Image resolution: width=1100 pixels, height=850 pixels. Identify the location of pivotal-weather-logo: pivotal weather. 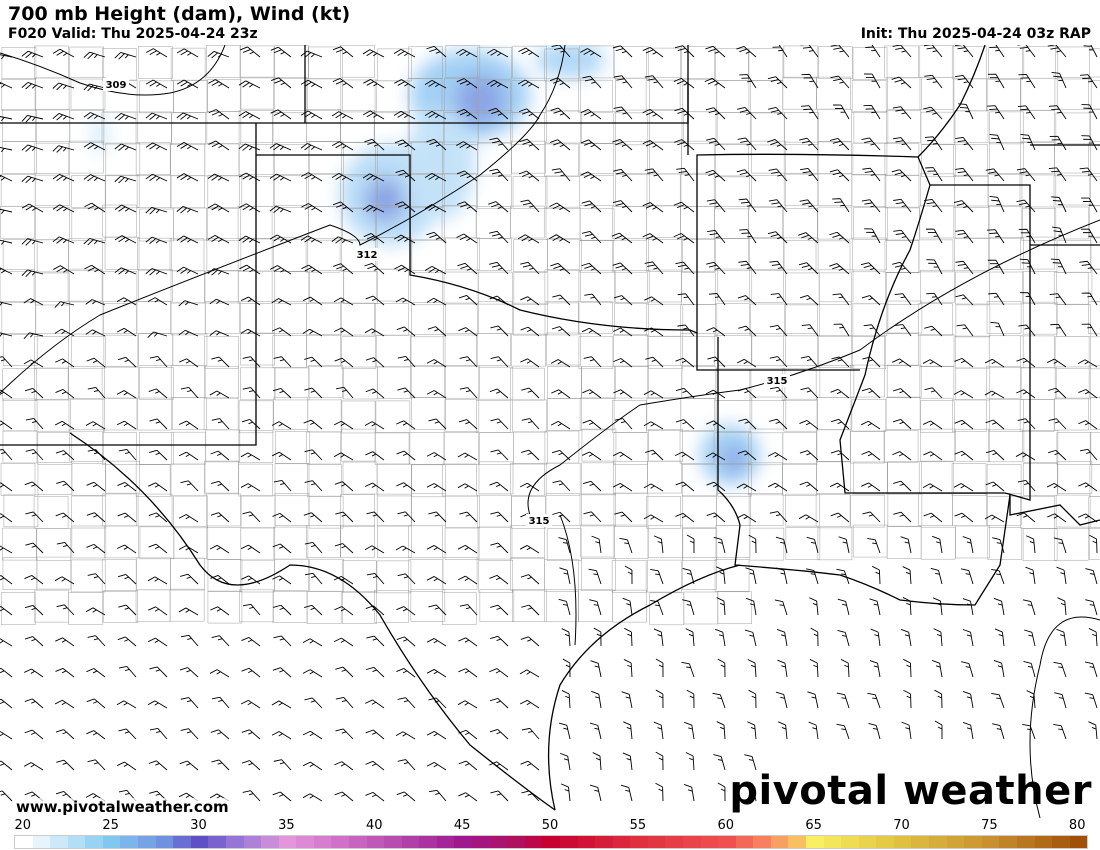
(910, 791).